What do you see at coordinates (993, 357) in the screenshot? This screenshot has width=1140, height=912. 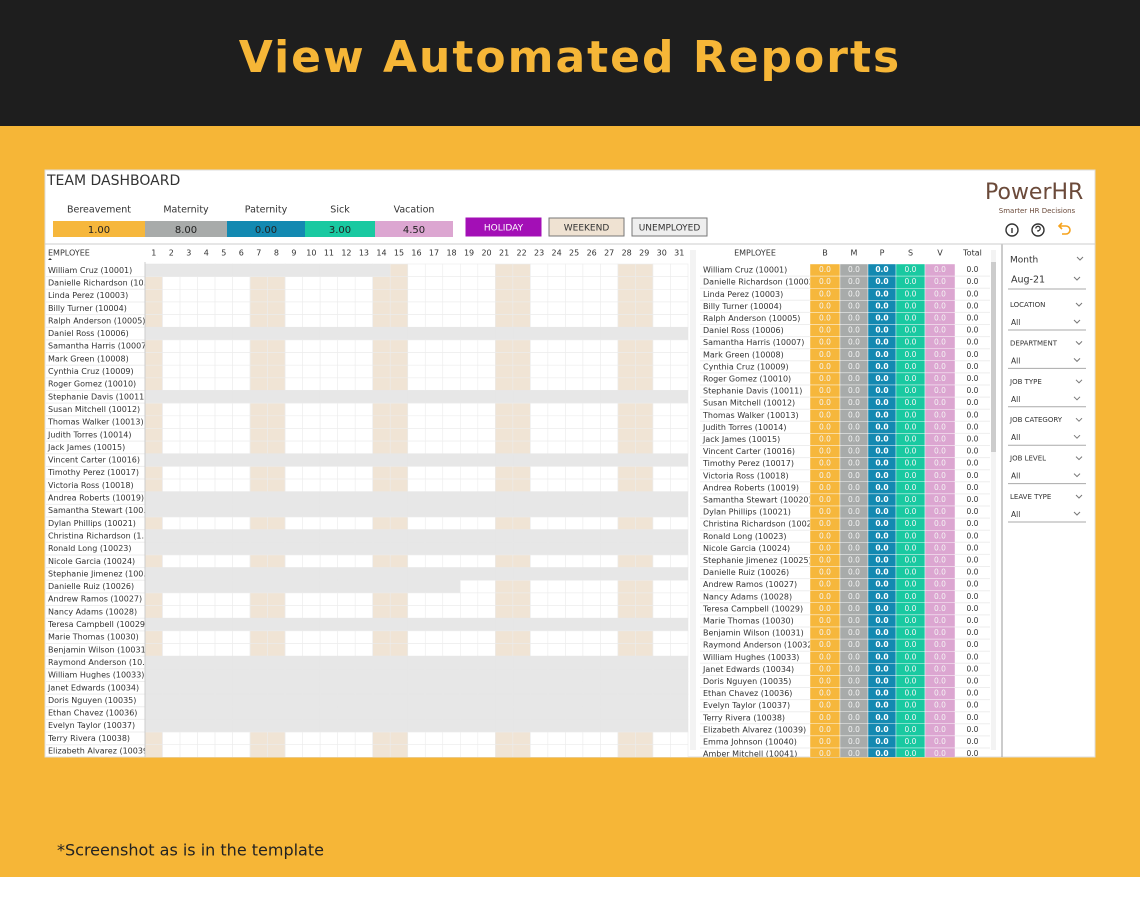 I see `scroll-thumb` at bounding box center [993, 357].